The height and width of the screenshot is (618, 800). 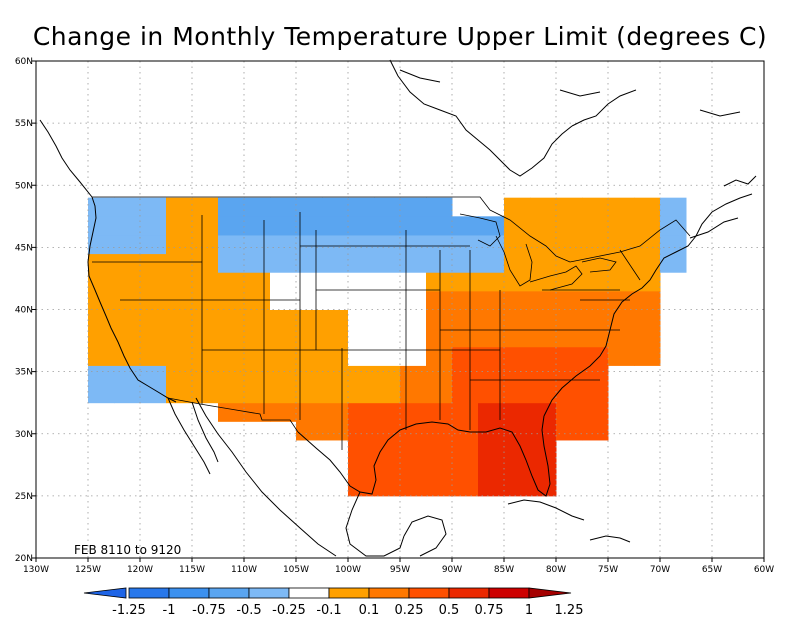 I want to click on colorbar-label: -0.1, so click(x=328, y=610).